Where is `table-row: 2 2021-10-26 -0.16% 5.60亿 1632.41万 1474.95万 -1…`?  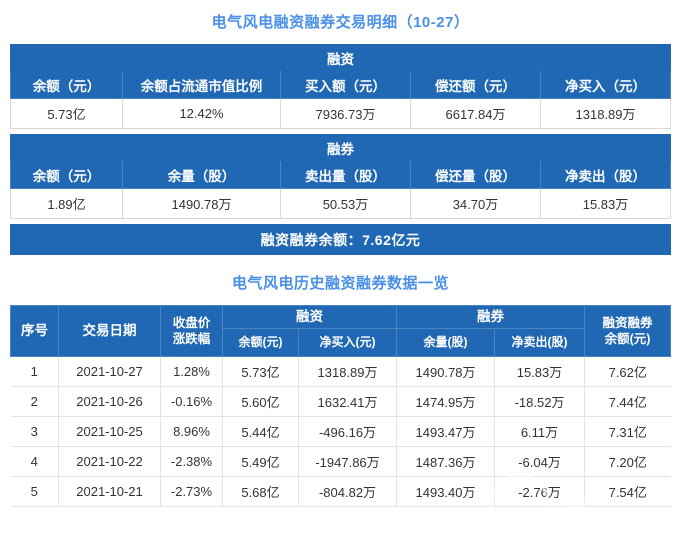 table-row: 2 2021-10-26 -0.16% 5.60亿 1632.41万 1474.95万 -1… is located at coordinates (340, 401).